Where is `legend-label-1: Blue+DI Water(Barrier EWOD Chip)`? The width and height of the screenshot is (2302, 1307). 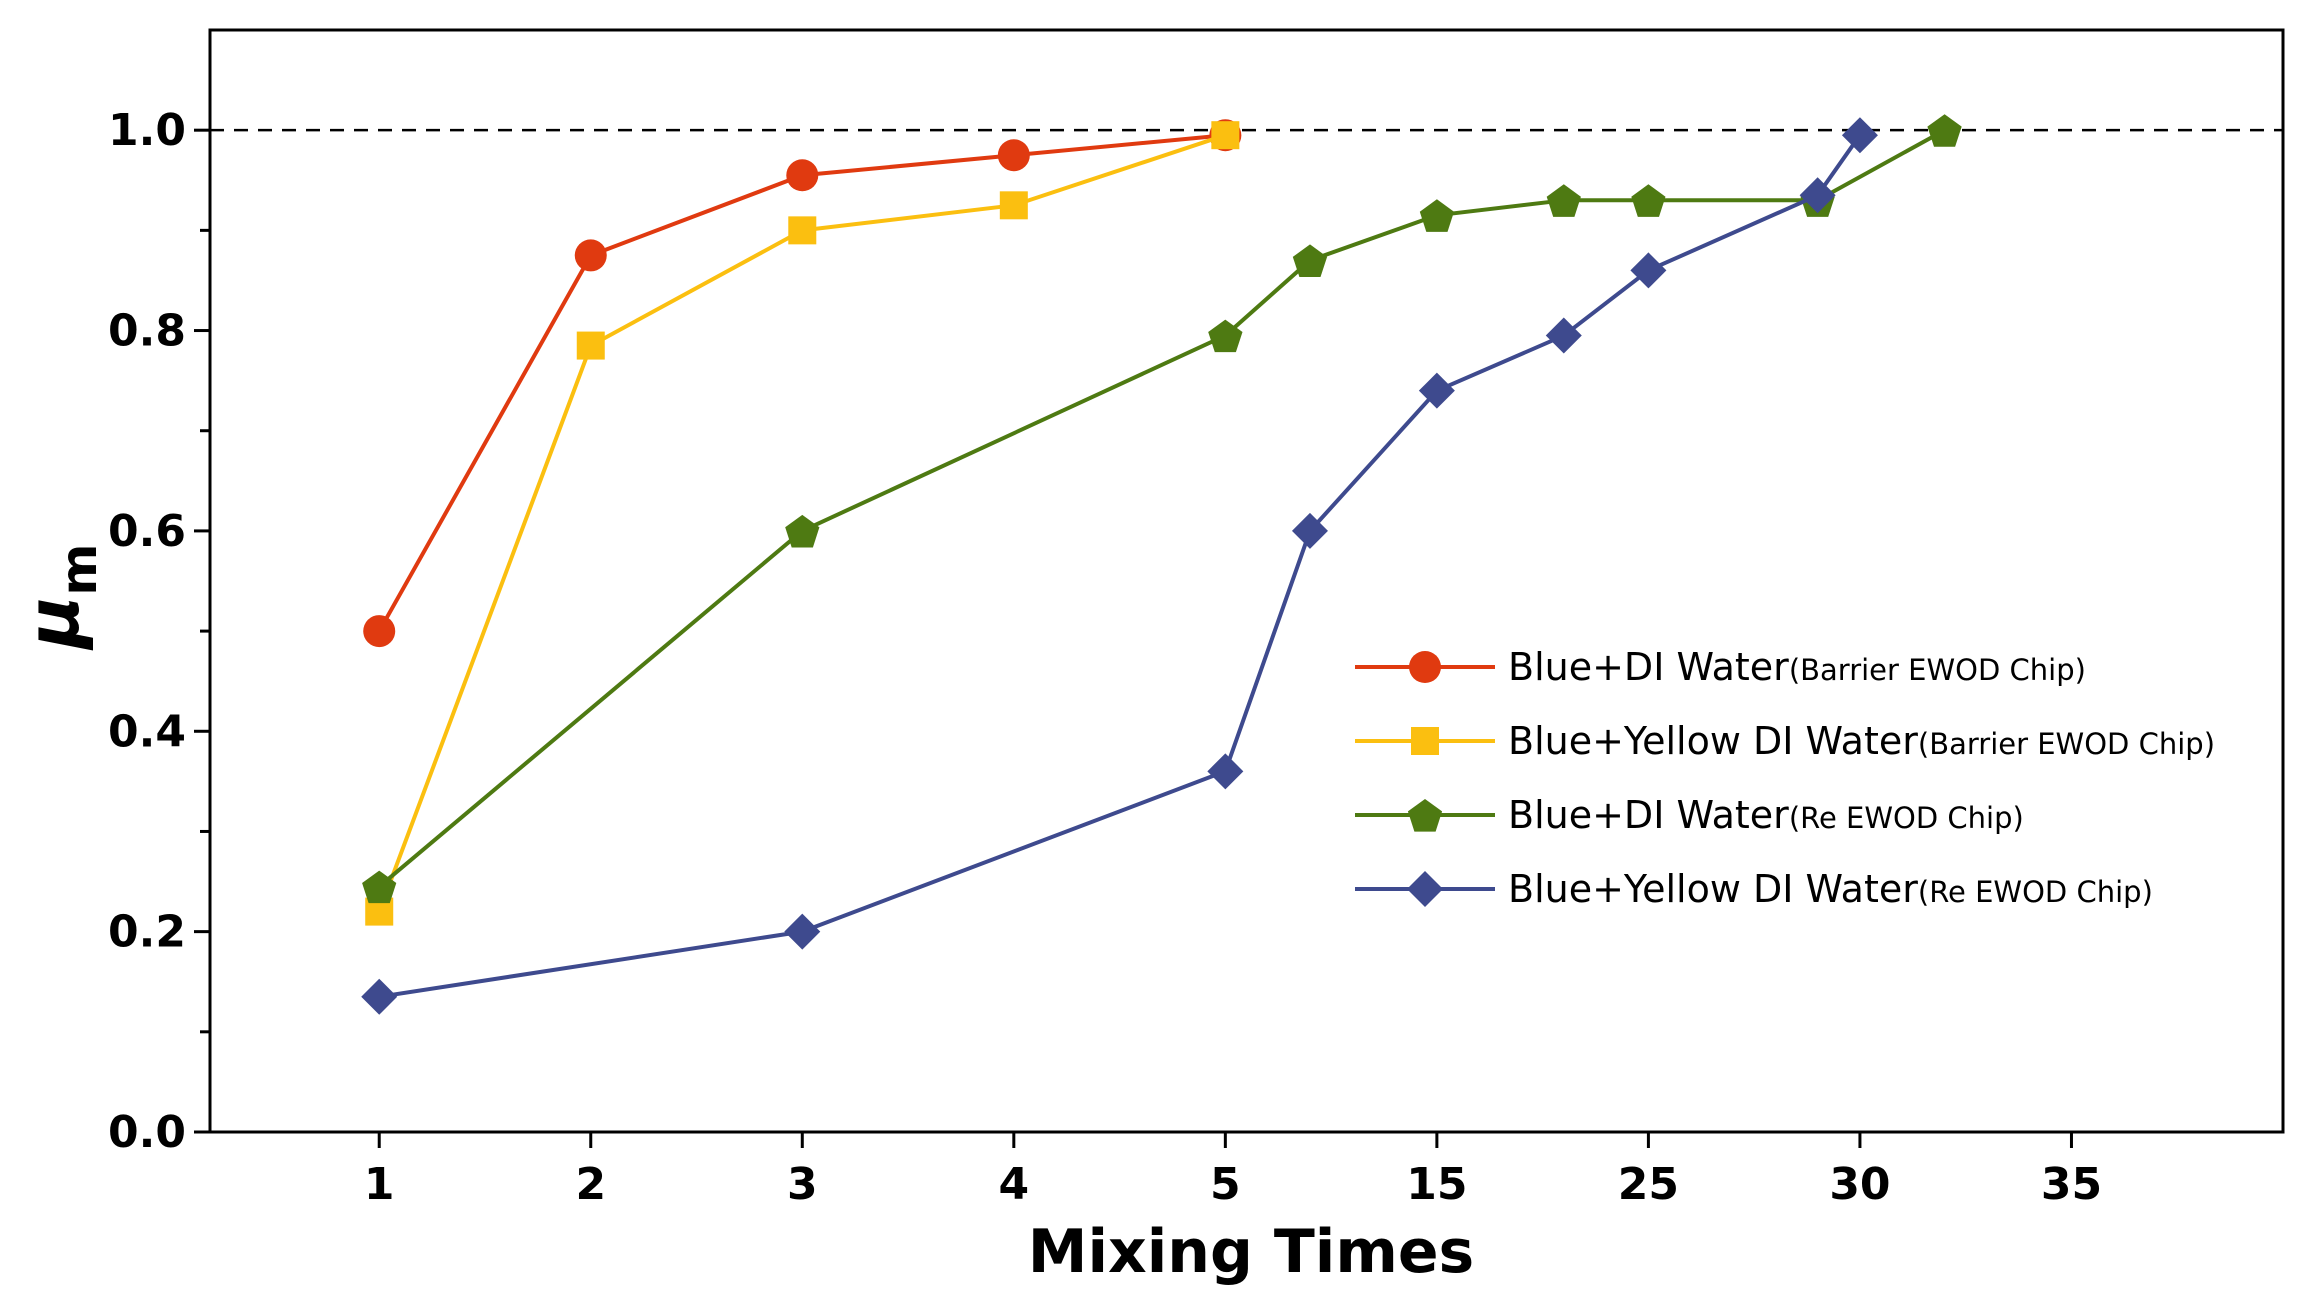 legend-label-1: Blue+DI Water(Barrier EWOD Chip) is located at coordinates (1797, 667).